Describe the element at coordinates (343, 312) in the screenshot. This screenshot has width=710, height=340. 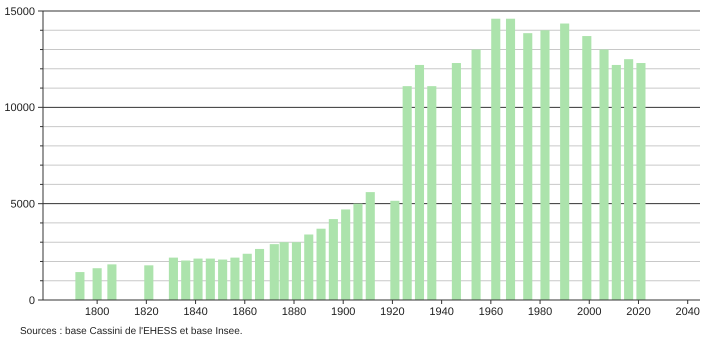
I see `x-tick-label: 1900` at that location.